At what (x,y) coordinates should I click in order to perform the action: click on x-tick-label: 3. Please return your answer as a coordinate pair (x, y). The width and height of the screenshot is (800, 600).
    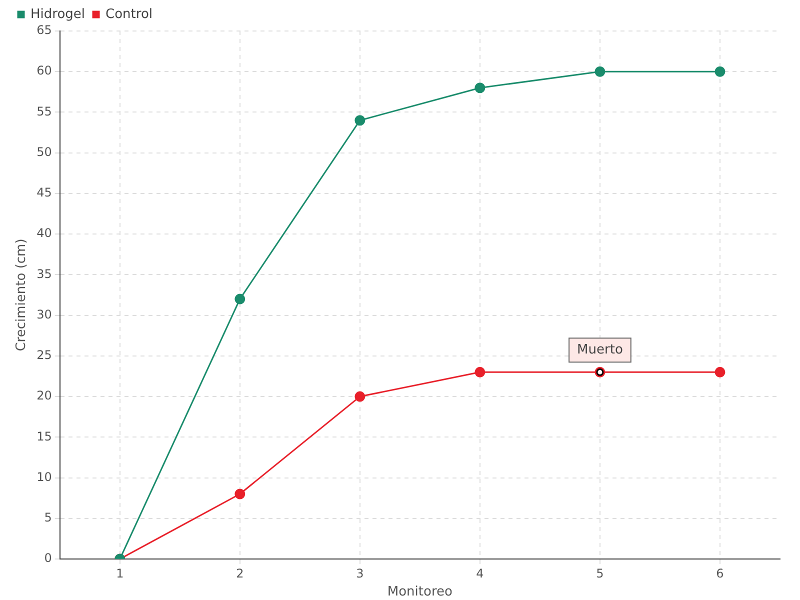
    Looking at the image, I should click on (360, 573).